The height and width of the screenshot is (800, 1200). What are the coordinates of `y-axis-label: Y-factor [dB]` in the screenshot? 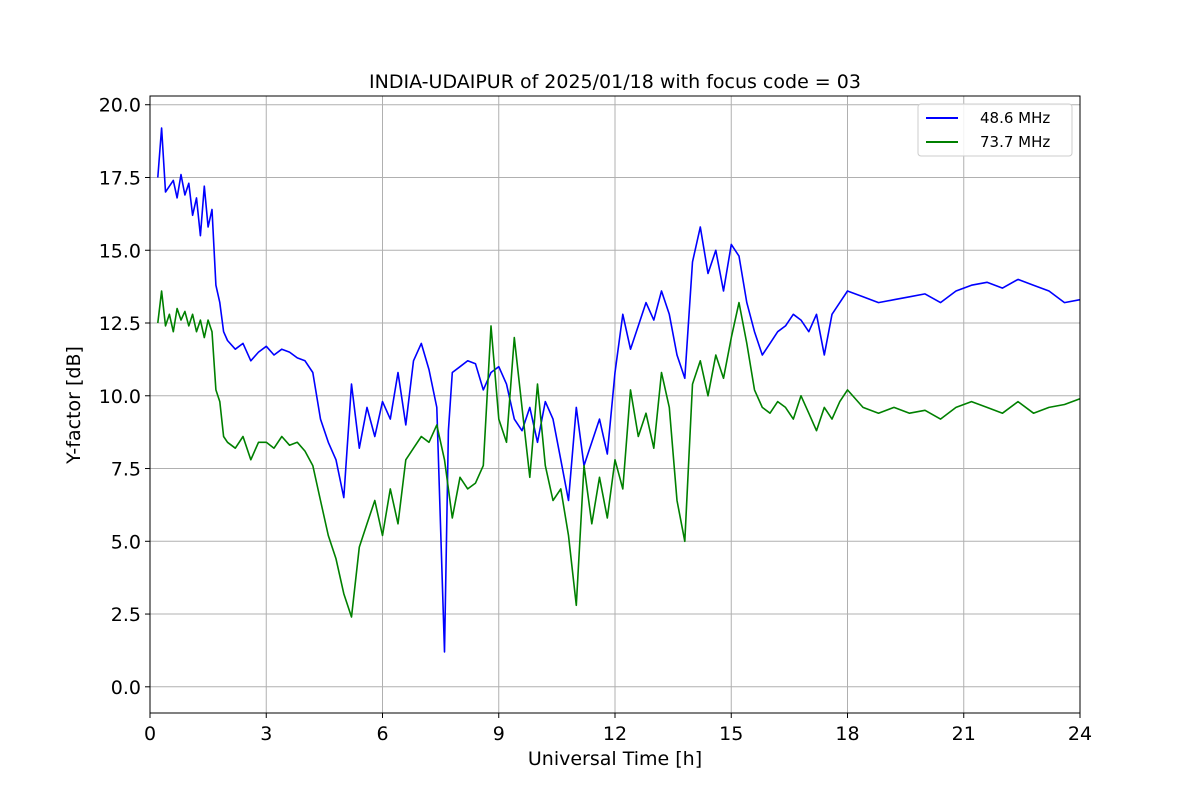 It's located at (74, 405).